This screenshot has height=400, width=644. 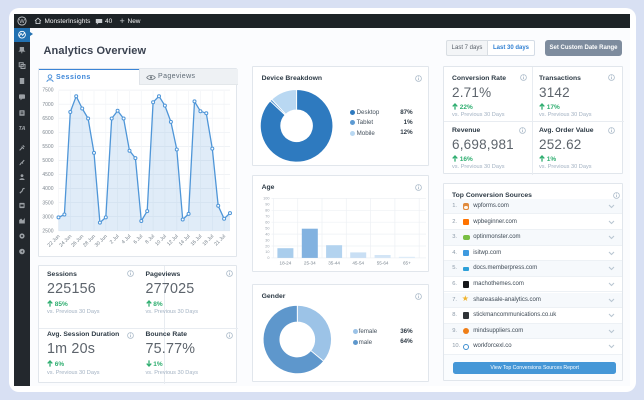 I want to click on svg-text: 6500, so click(x=47, y=119).